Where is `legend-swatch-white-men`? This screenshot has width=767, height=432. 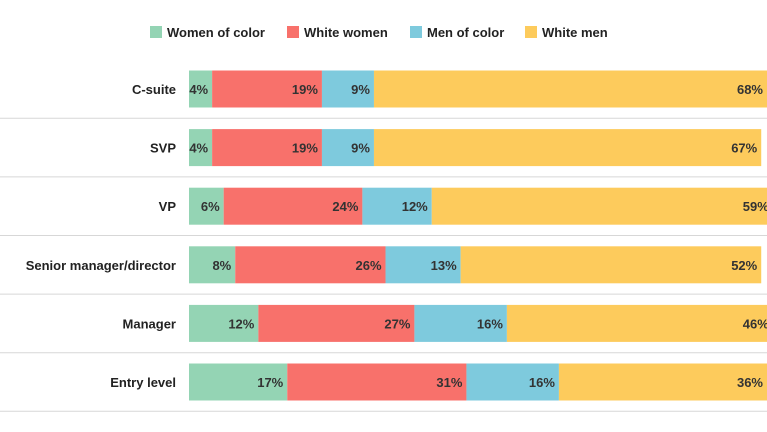 legend-swatch-white-men is located at coordinates (531, 32).